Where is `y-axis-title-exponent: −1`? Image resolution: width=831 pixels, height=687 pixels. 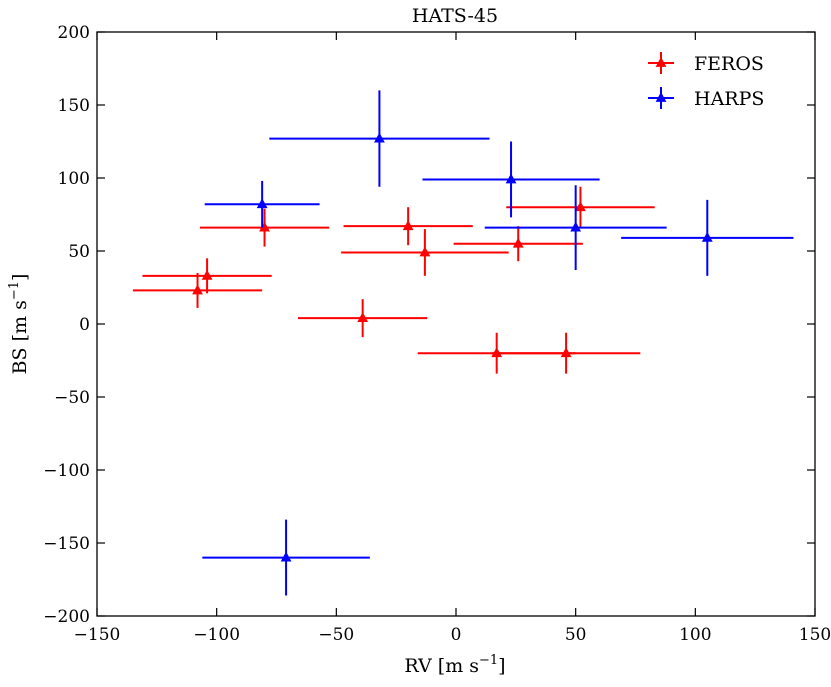 y-axis-title-exponent: −1 is located at coordinates (14, 290).